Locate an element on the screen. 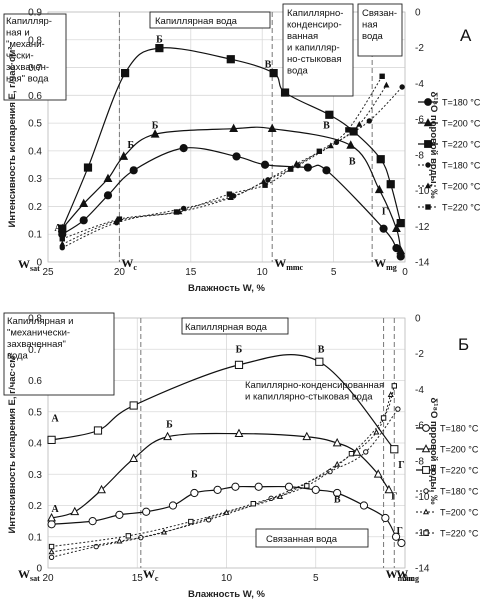 The width and height of the screenshot is (504, 600). y-tick-label: 0.6 is located at coordinates (35, 381).